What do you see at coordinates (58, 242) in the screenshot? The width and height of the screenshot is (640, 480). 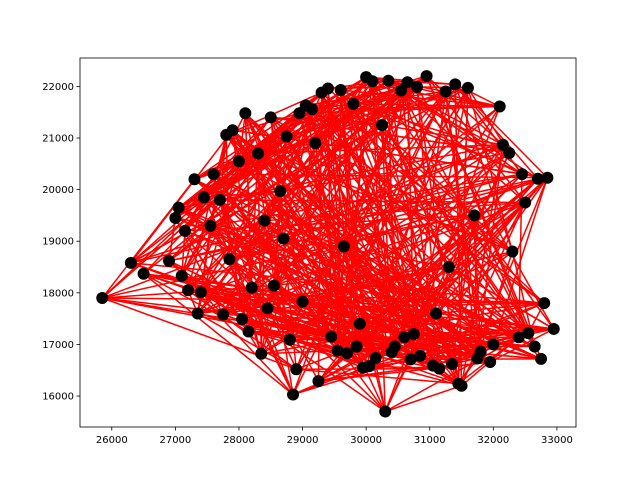 I see `y-tick-label: 19000` at bounding box center [58, 242].